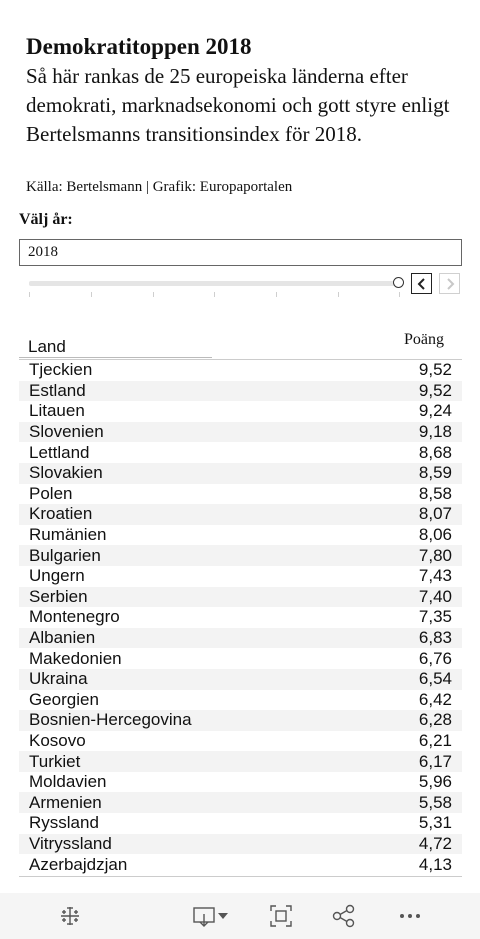  Describe the element at coordinates (66, 473) in the screenshot. I see `country-name: Slovakien` at that location.